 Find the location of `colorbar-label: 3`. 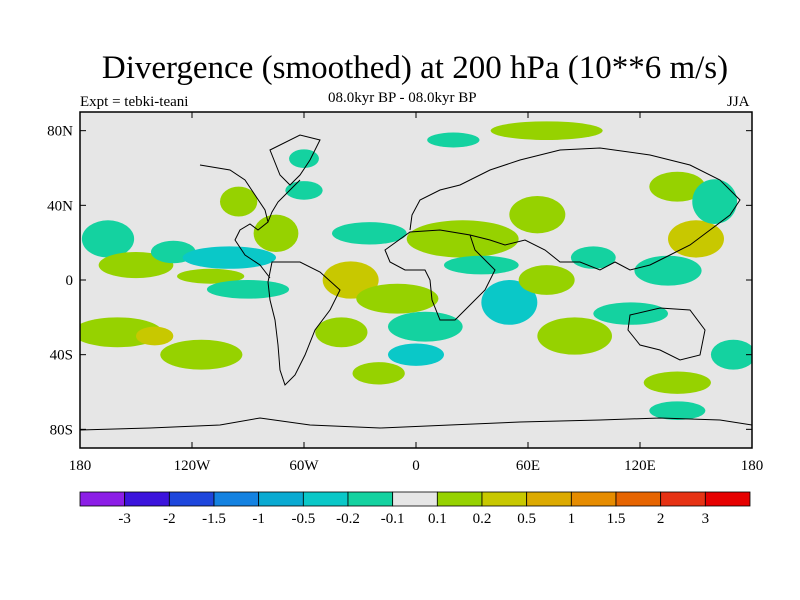

colorbar-label: 3 is located at coordinates (706, 519).